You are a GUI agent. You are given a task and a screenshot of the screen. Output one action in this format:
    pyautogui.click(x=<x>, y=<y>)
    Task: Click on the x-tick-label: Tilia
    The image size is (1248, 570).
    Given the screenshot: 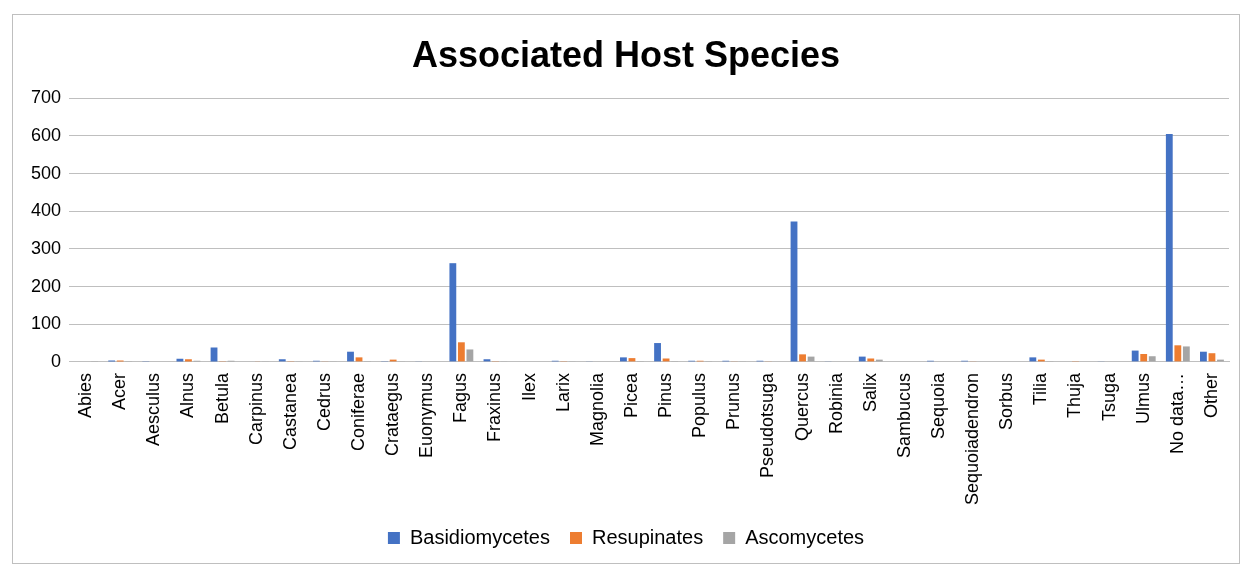 What is the action you would take?
    pyautogui.click(x=1040, y=388)
    